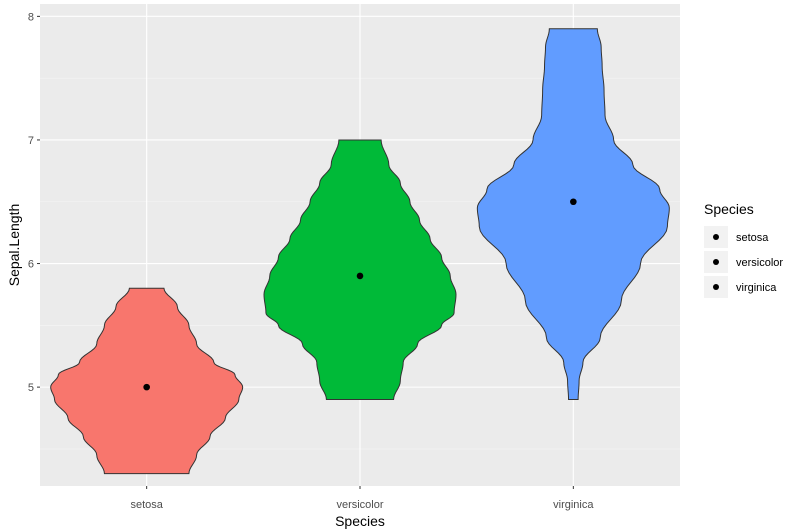 The width and height of the screenshot is (810, 532). I want to click on mean-point-virginica, so click(573, 202).